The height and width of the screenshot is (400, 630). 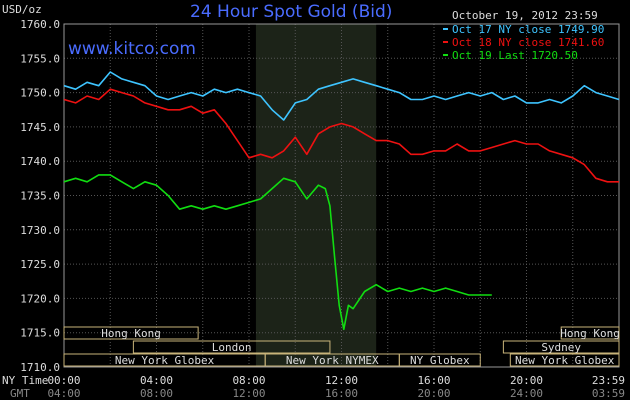 I want to click on y-tick-label: 1730.0, so click(x=40, y=230).